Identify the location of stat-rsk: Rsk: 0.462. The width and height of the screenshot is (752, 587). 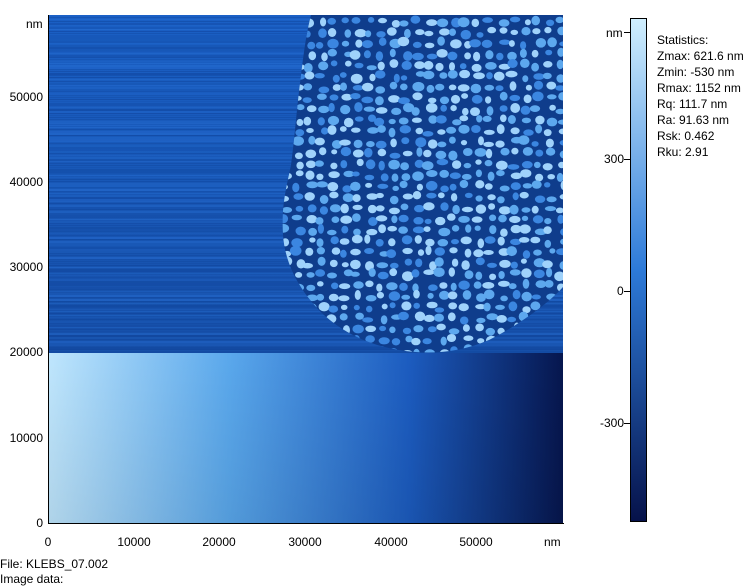
(686, 136).